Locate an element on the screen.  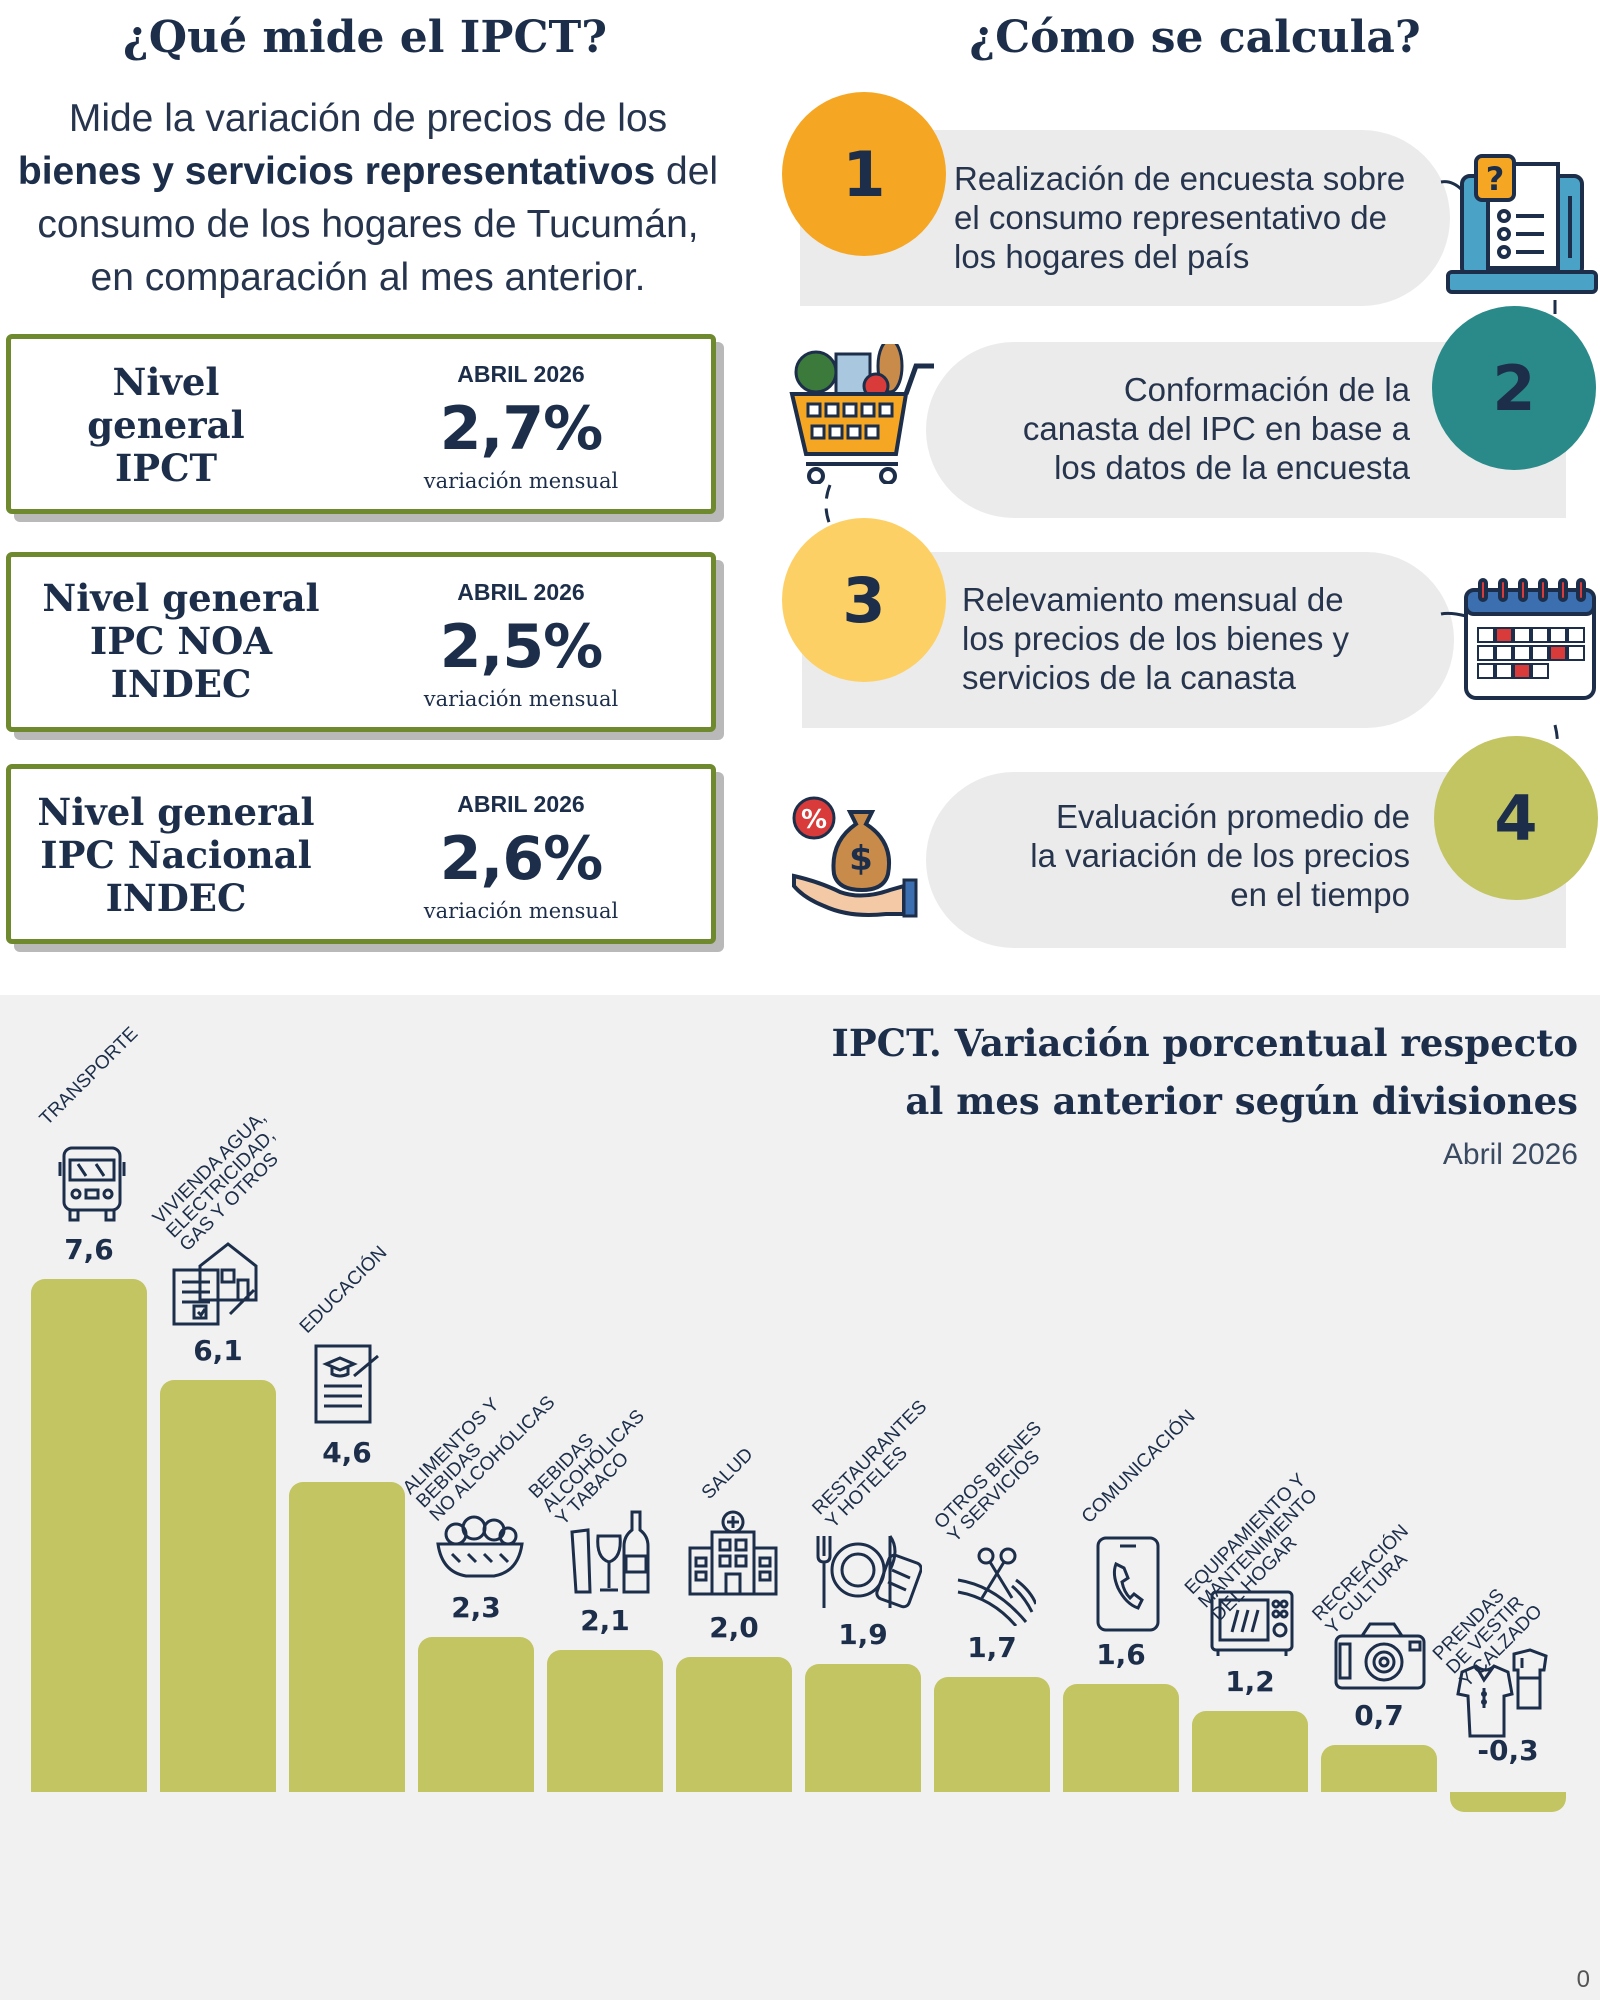
intro-line-4: en comparación al mes anterior. is located at coordinates (368, 277).